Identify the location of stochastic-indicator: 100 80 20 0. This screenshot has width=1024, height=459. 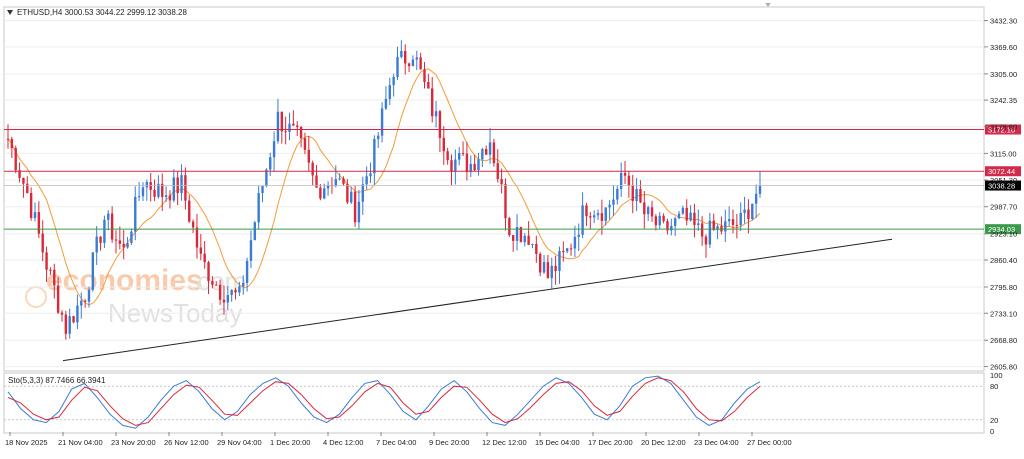
(503, 403).